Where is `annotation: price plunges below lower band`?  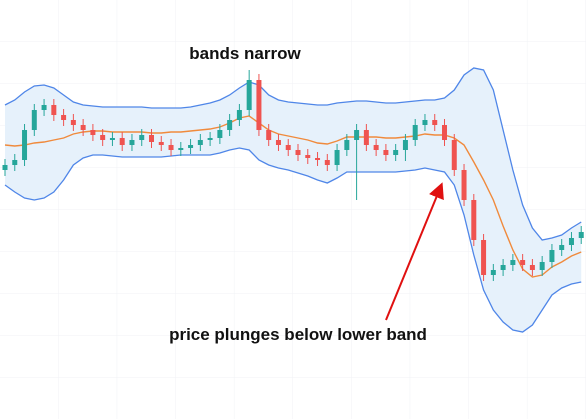 annotation: price plunges below lower band is located at coordinates (298, 334).